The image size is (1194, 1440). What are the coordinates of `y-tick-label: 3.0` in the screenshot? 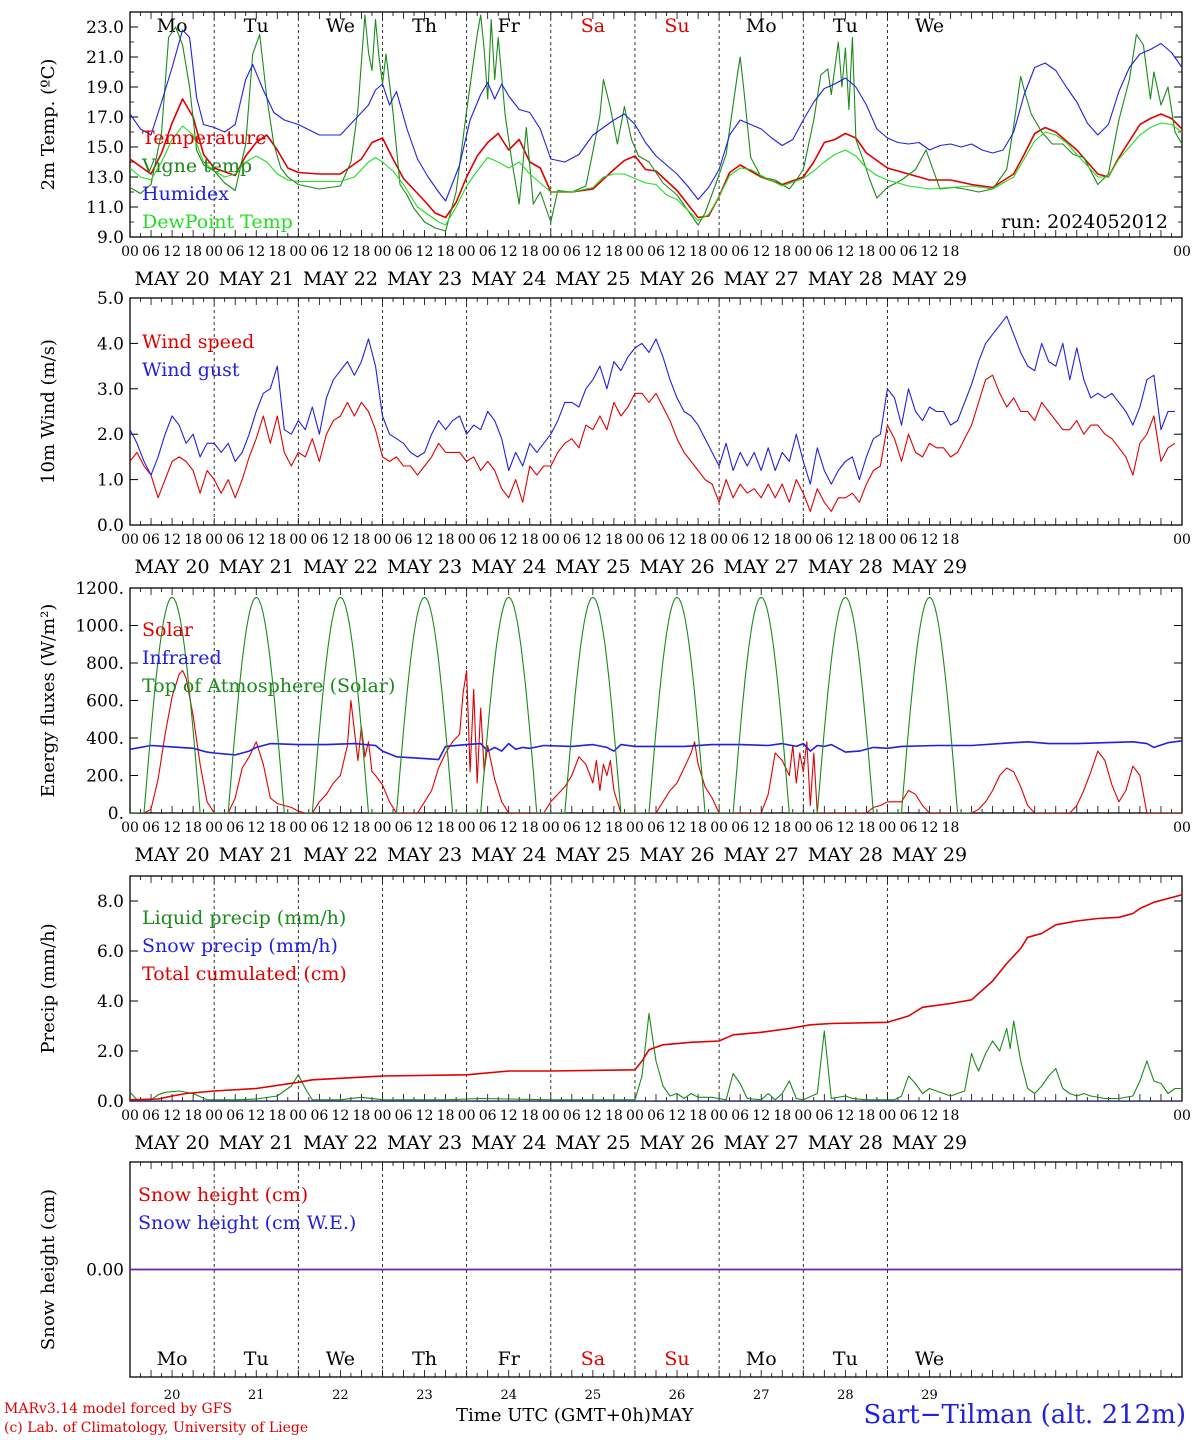 It's located at (110, 390).